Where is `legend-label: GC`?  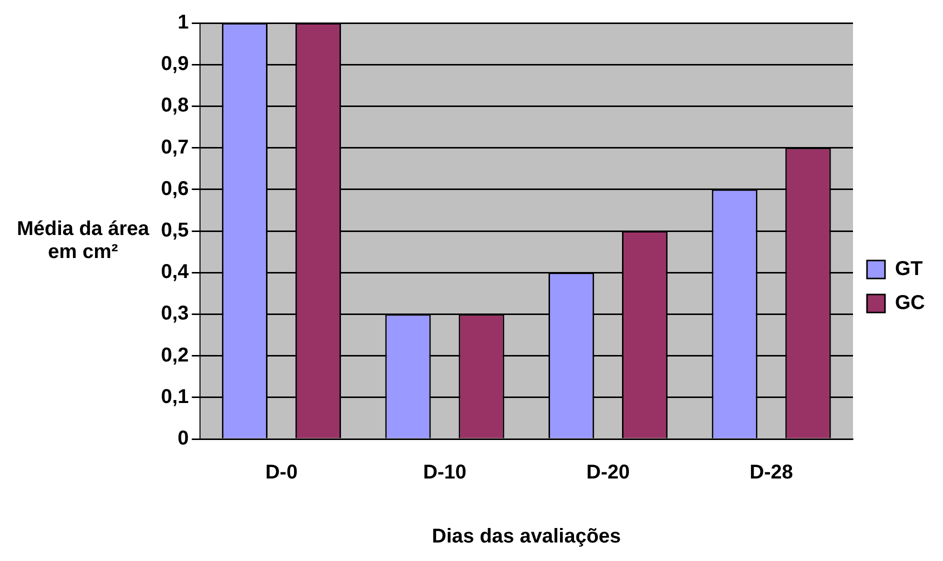
legend-label: GC is located at coordinates (910, 303).